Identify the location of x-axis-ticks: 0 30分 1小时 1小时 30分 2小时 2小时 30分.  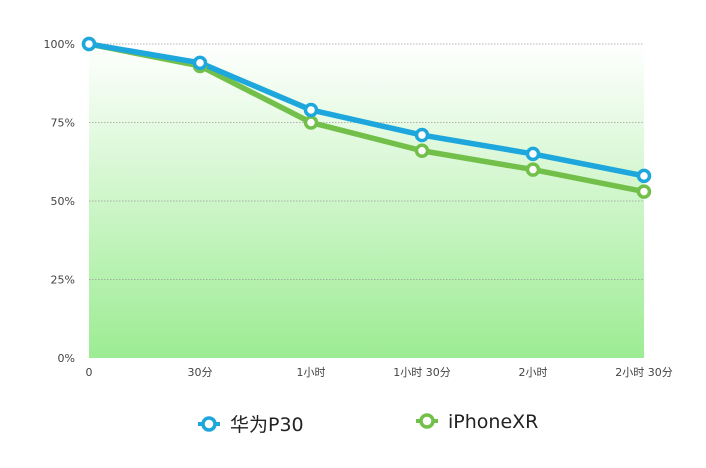
(379, 372).